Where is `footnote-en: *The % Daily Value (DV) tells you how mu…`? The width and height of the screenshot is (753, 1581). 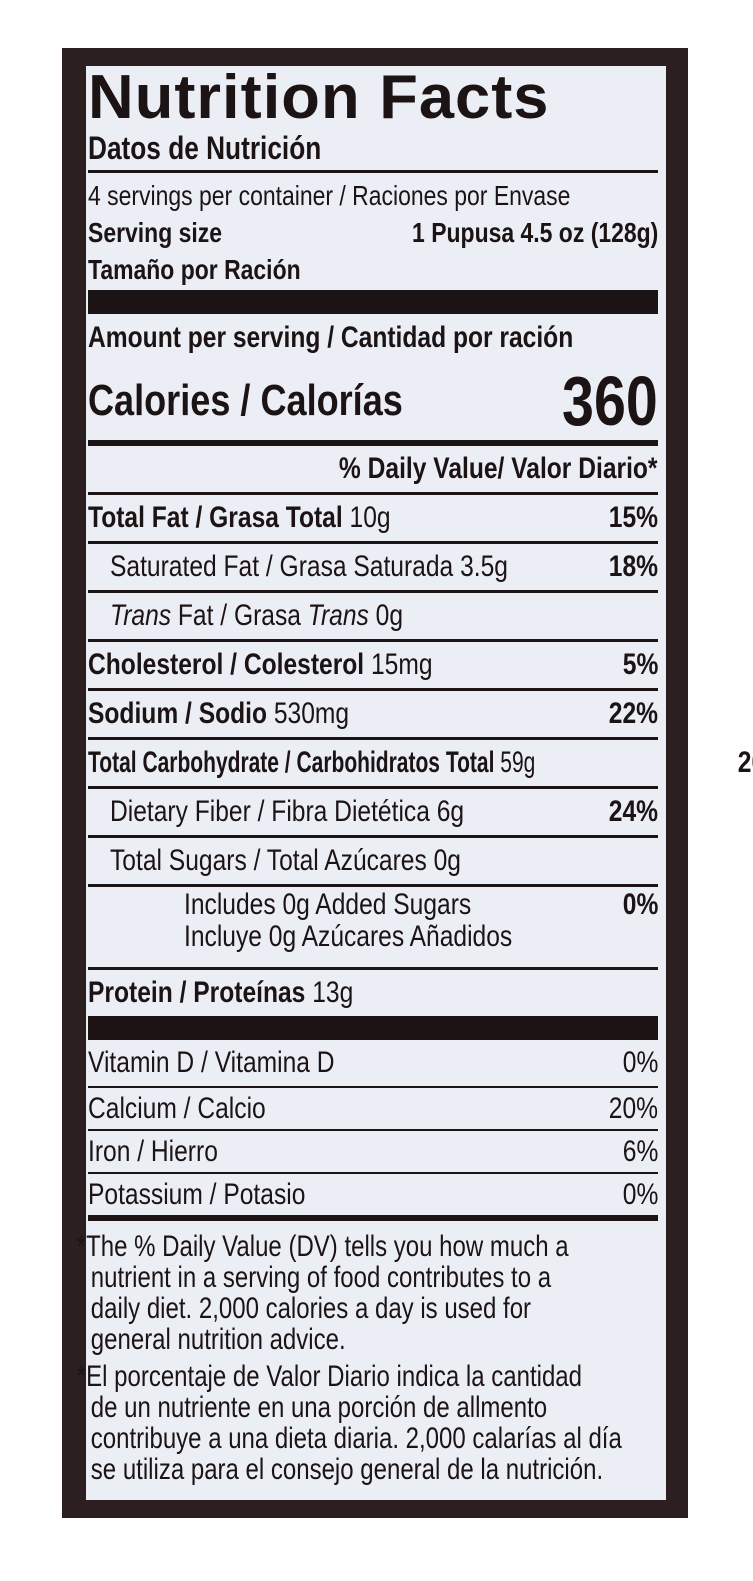 footnote-en: *The % Daily Value (DV) tells you how mu… is located at coordinates (322, 1293).